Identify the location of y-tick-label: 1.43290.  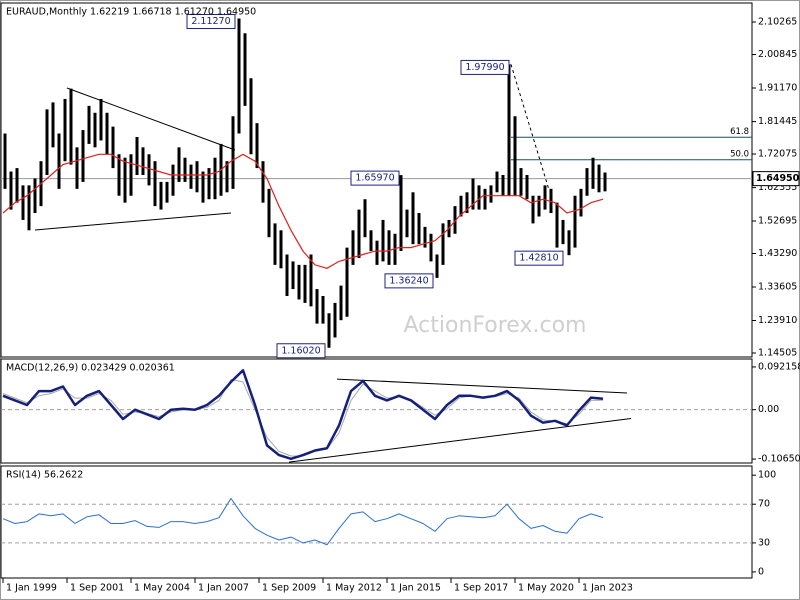
(777, 253).